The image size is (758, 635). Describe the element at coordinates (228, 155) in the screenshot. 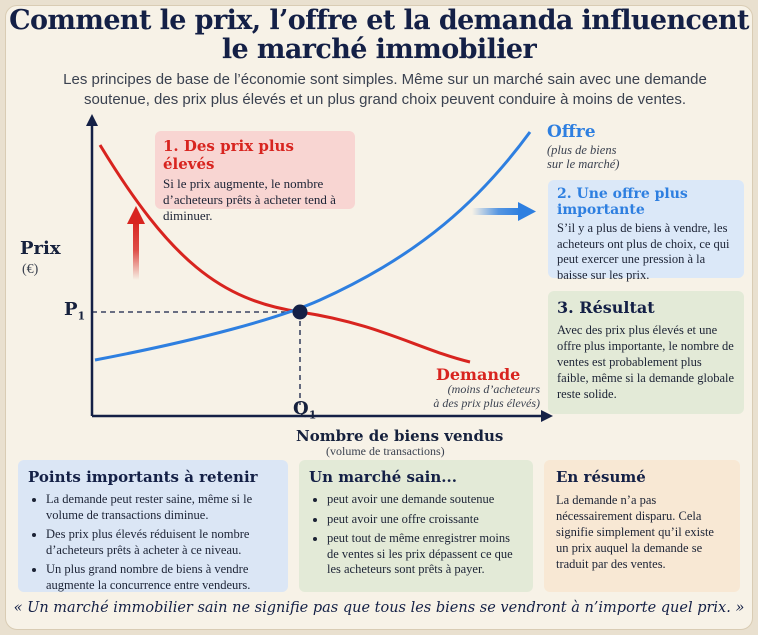

I see `higher-prices-title: 1. Des prix plus élevés` at that location.